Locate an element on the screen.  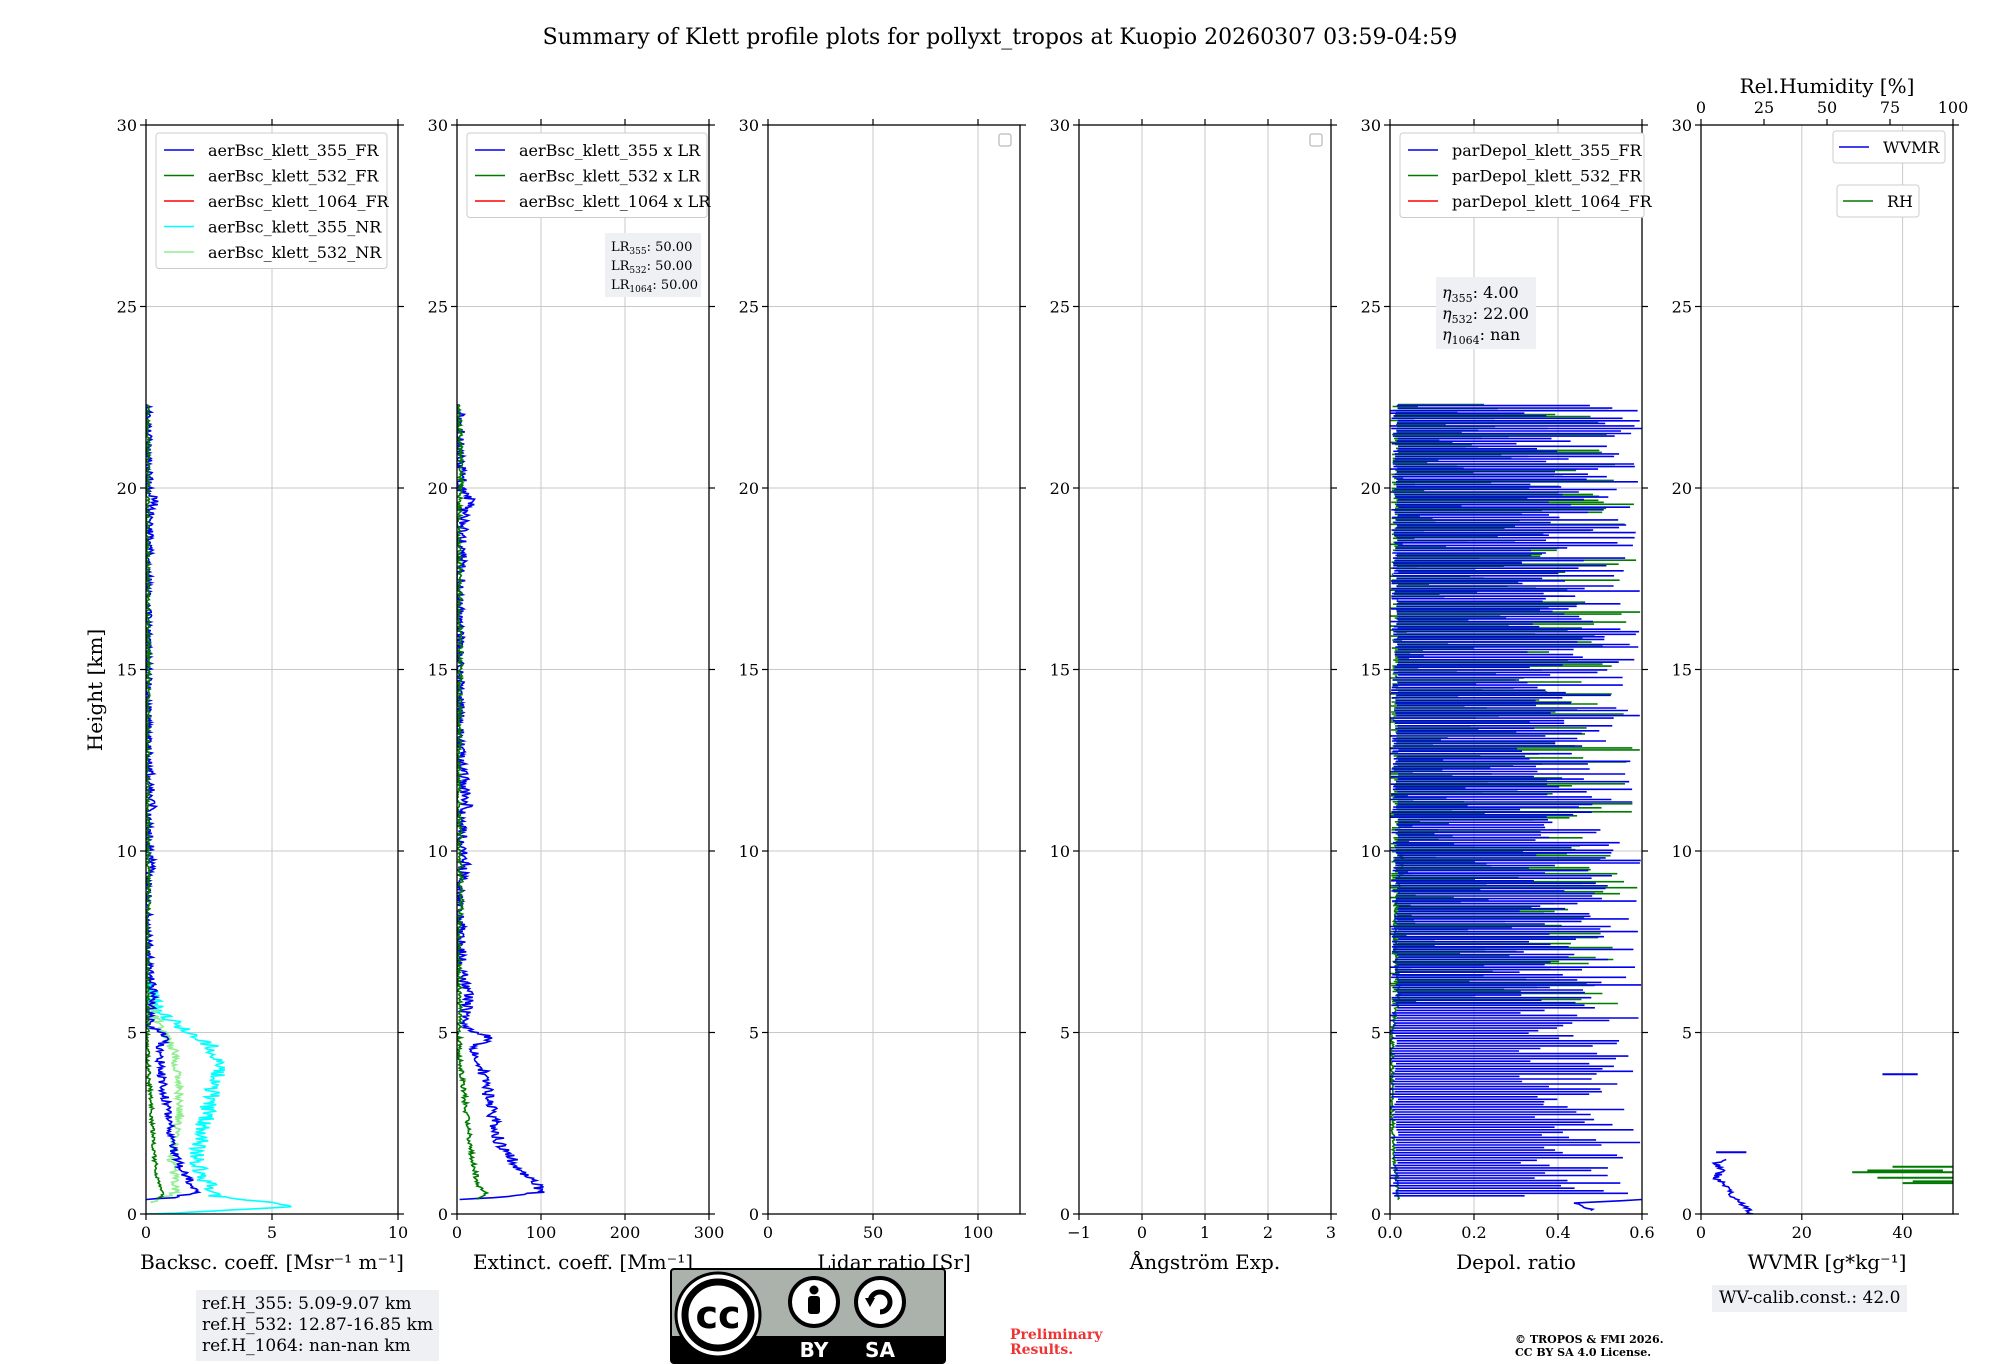
legend-label: parDepol_klett_532_FR is located at coordinates (1547, 176).